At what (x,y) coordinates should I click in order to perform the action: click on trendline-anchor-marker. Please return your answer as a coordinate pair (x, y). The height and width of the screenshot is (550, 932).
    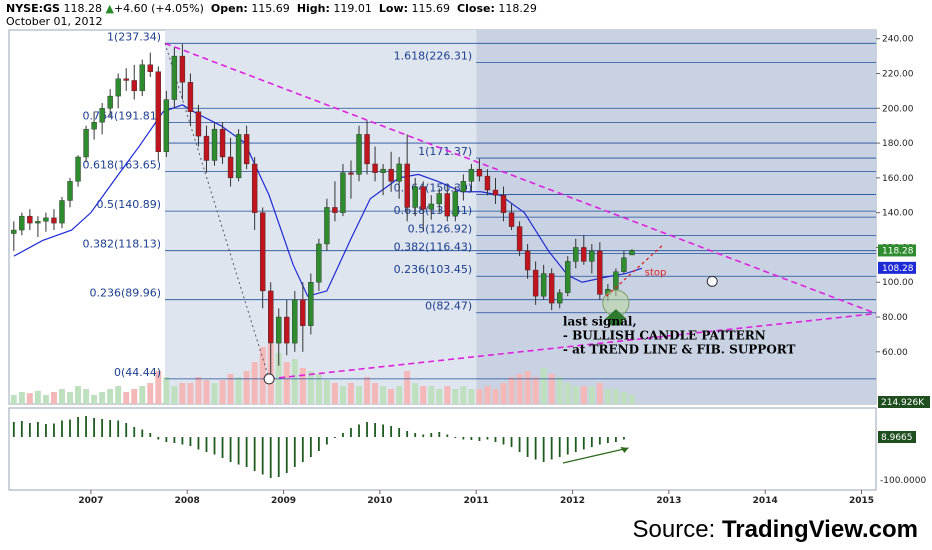
    Looking at the image, I should click on (269, 379).